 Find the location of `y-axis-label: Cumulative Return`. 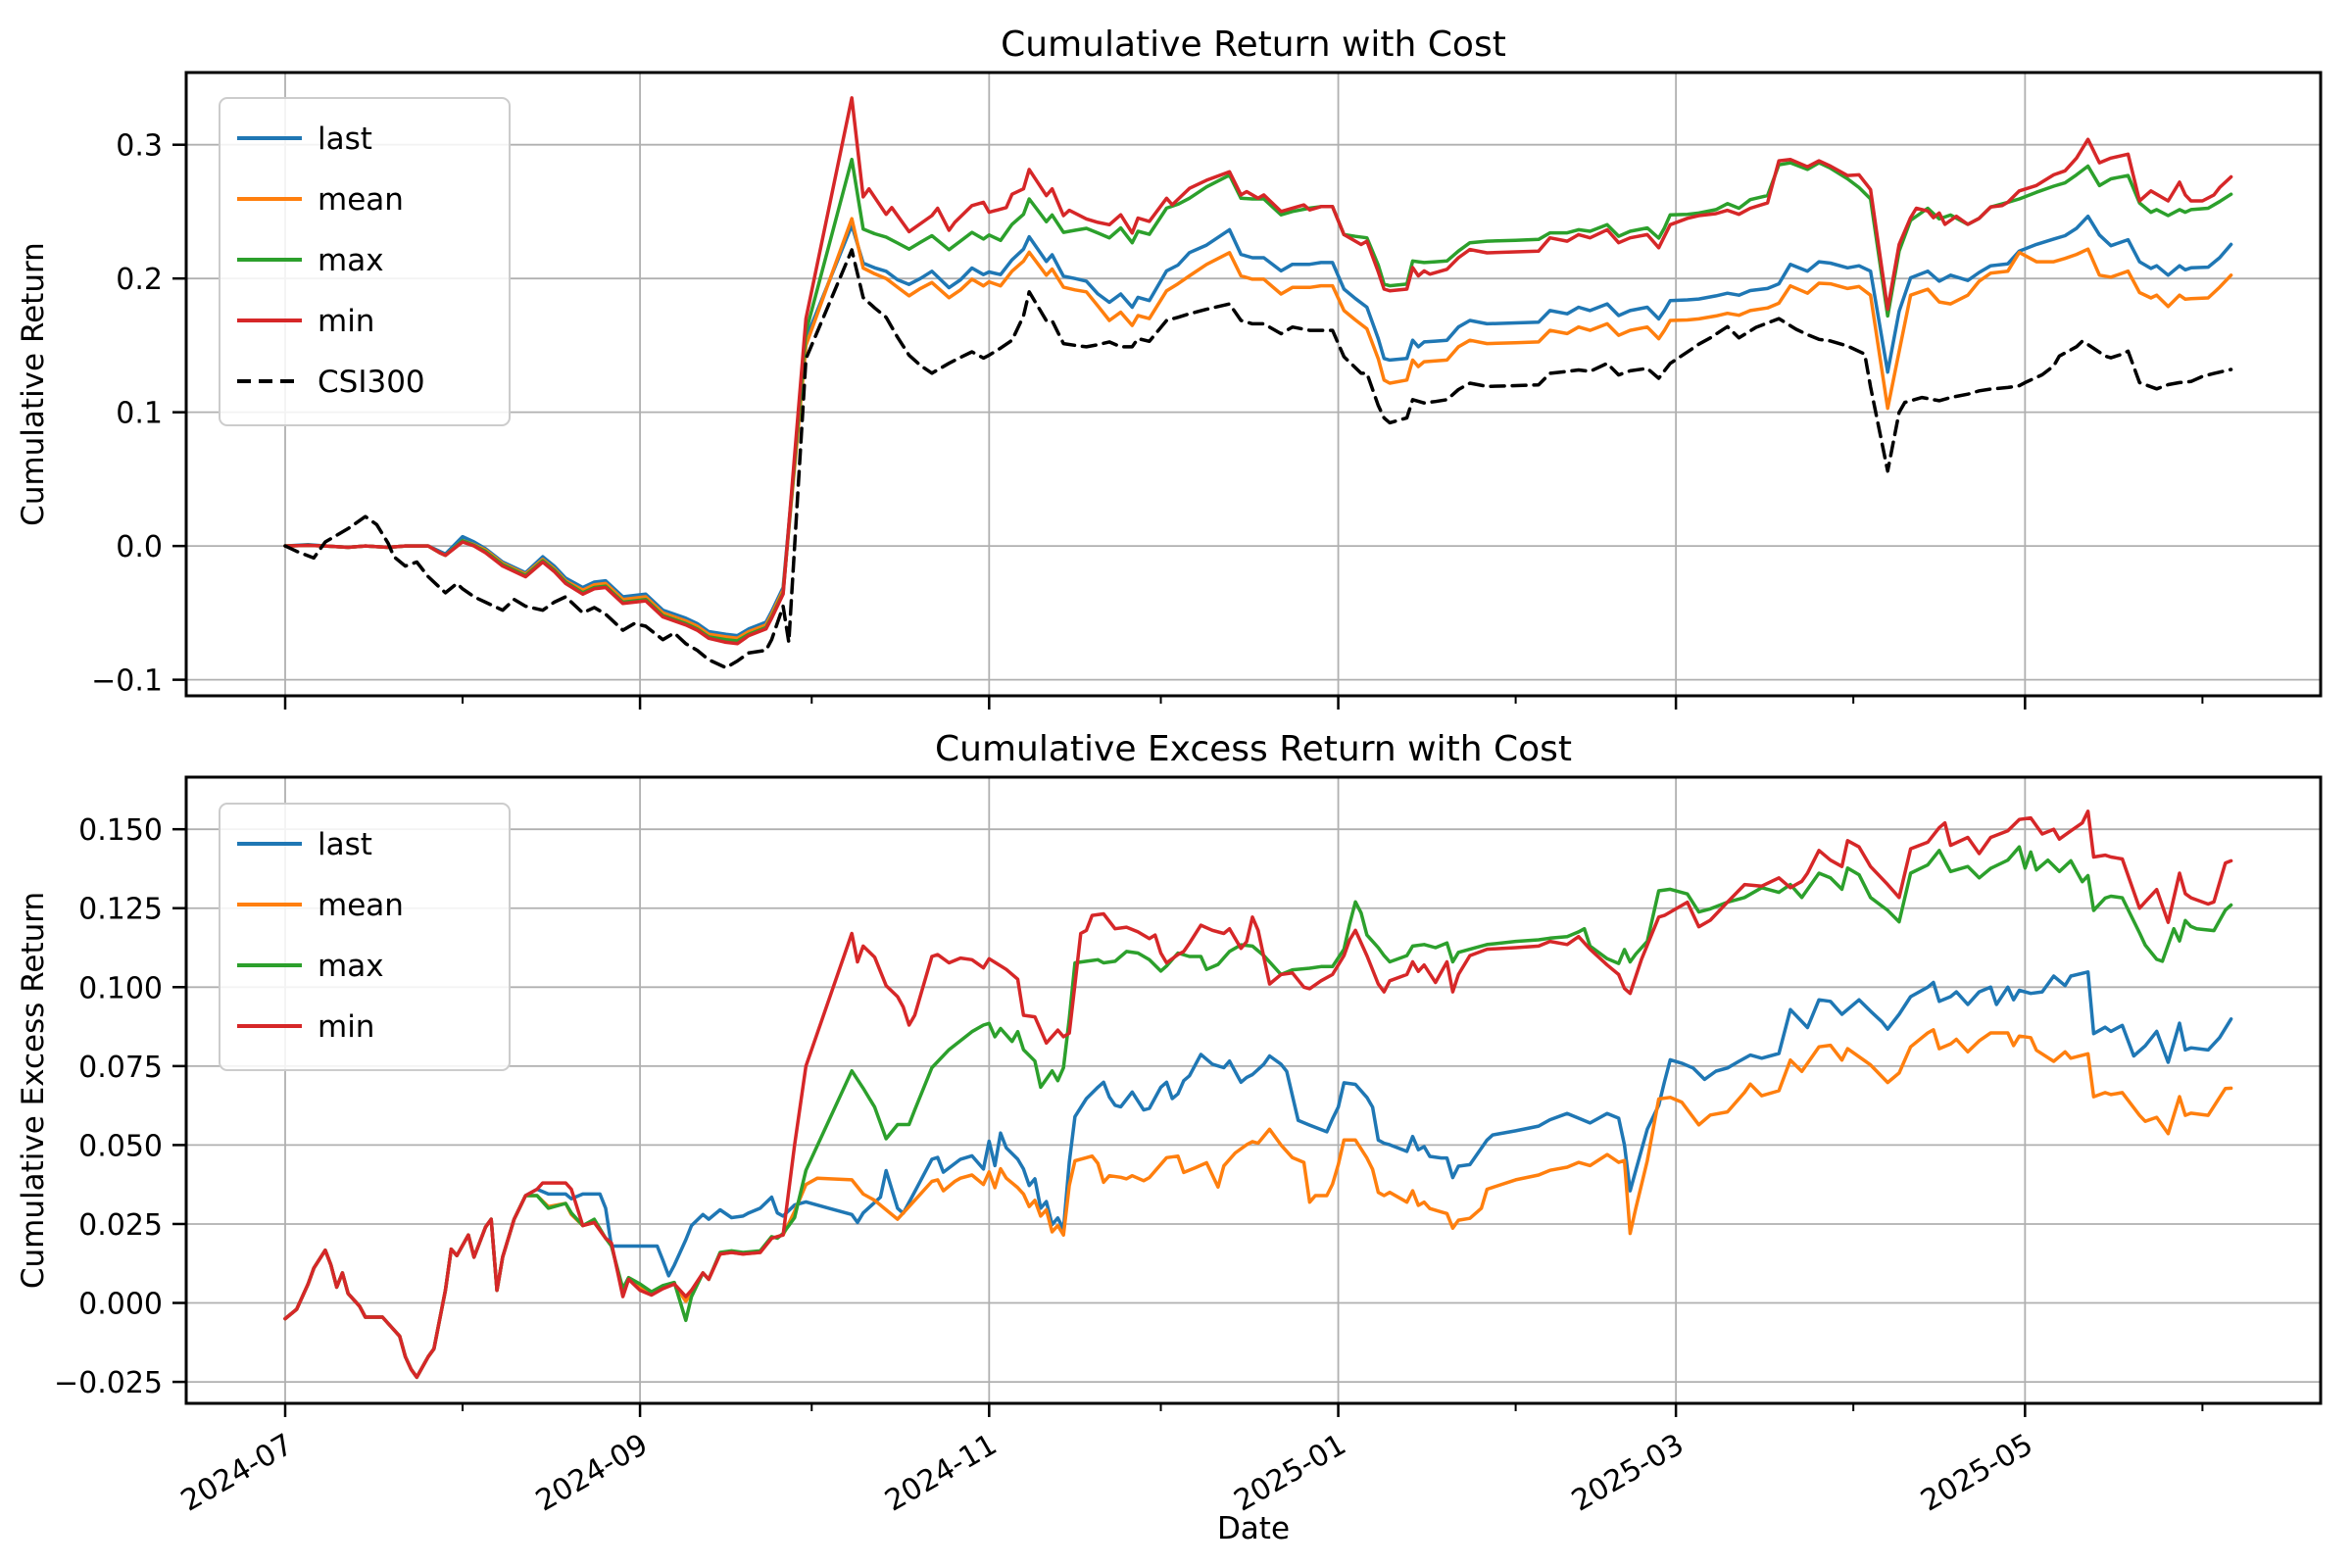

y-axis-label: Cumulative Return is located at coordinates (33, 384).